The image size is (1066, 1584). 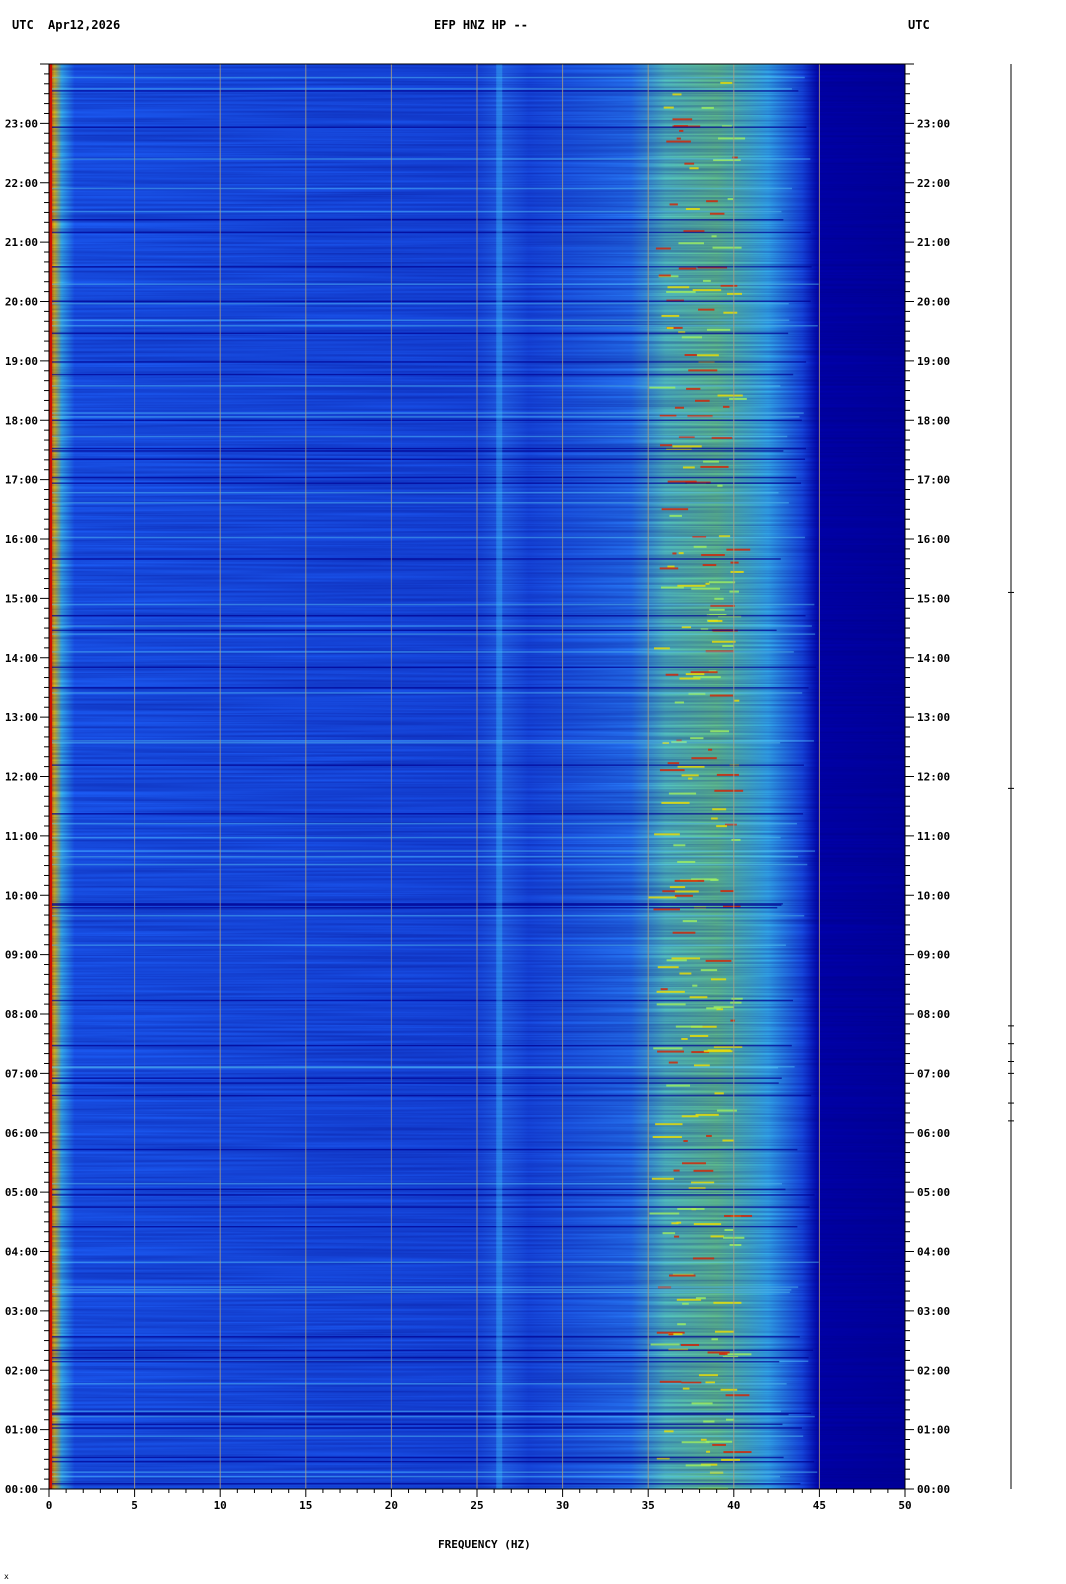 What do you see at coordinates (933, 480) in the screenshot?
I see `y-tick-label-right: 17:00` at bounding box center [933, 480].